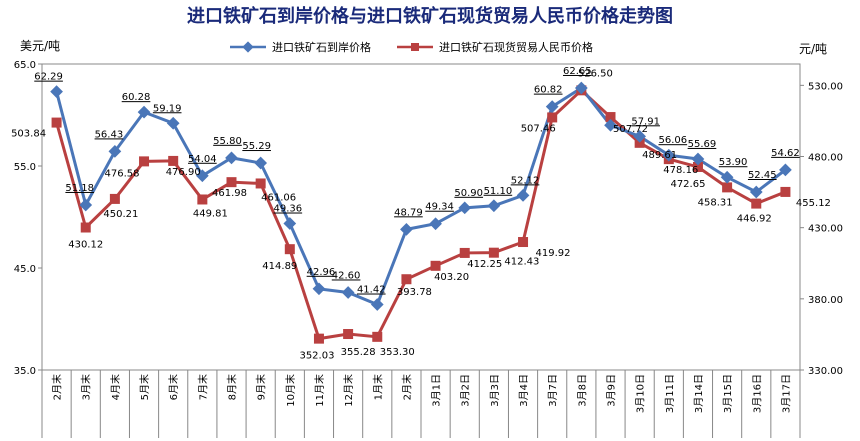  Describe the element at coordinates (825, 229) in the screenshot. I see `right-tick-label: 430.00` at that location.